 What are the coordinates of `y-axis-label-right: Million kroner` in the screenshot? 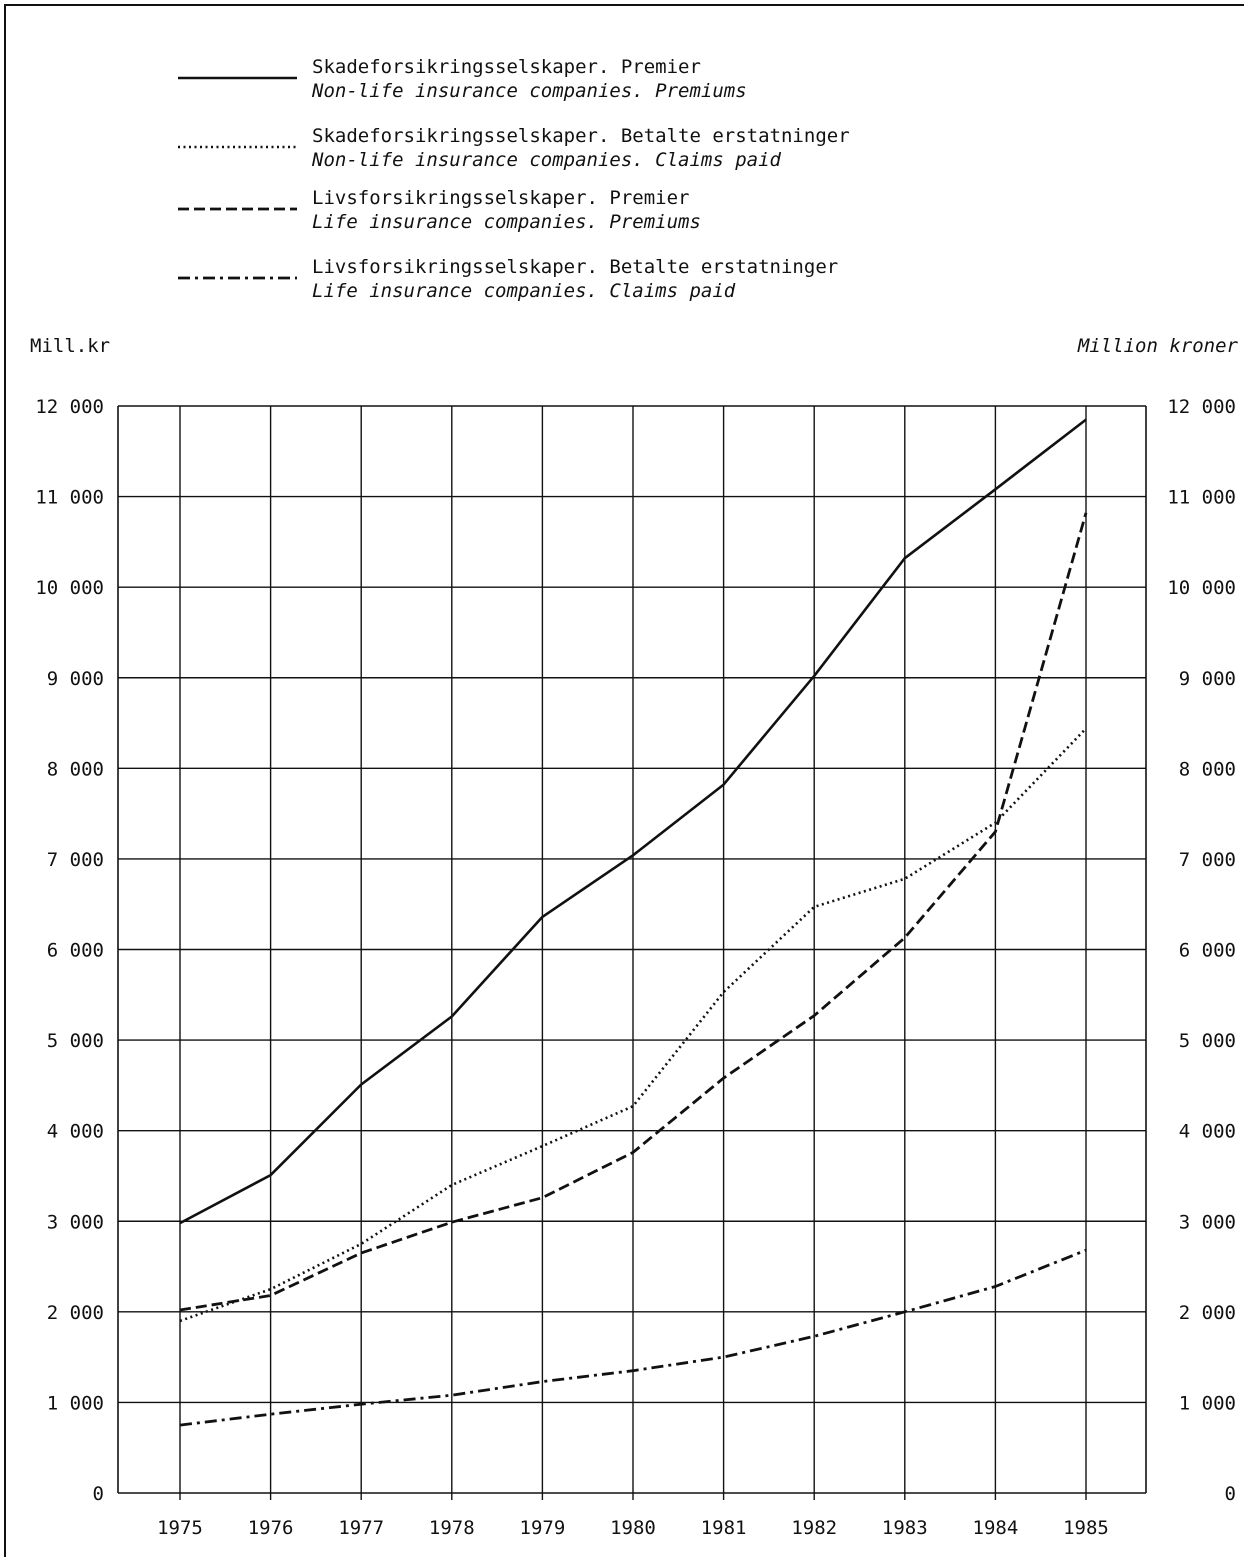 It's located at (1158, 346).